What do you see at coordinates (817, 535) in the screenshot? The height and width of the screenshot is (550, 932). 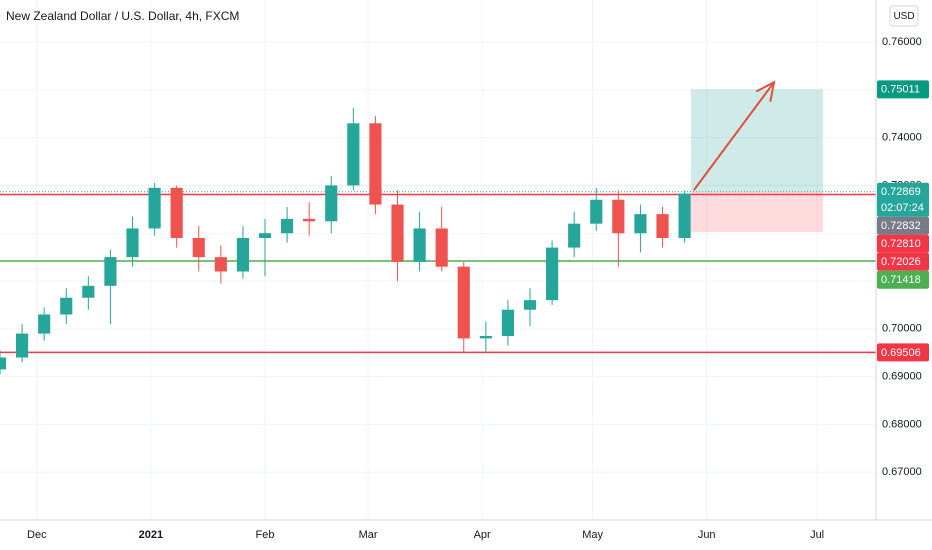 I see `x-tick-label: Jul` at bounding box center [817, 535].